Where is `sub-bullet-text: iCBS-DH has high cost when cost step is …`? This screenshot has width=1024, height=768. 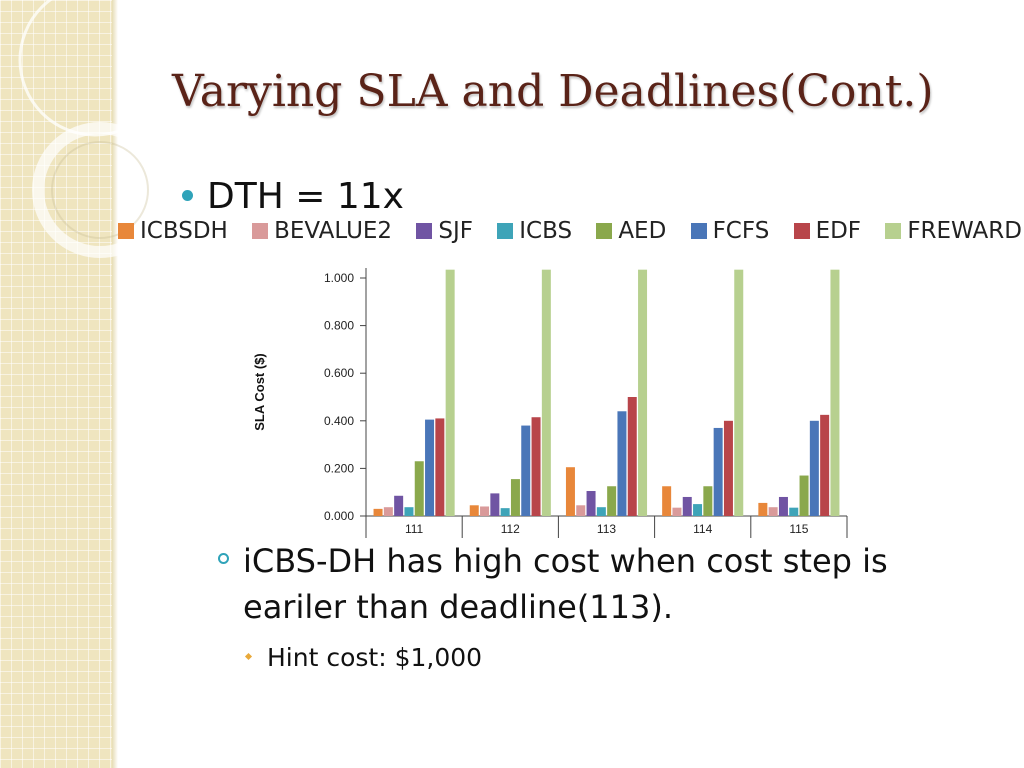 sub-bullet-text: iCBS-DH has high cost when cost step is … is located at coordinates (565, 584).